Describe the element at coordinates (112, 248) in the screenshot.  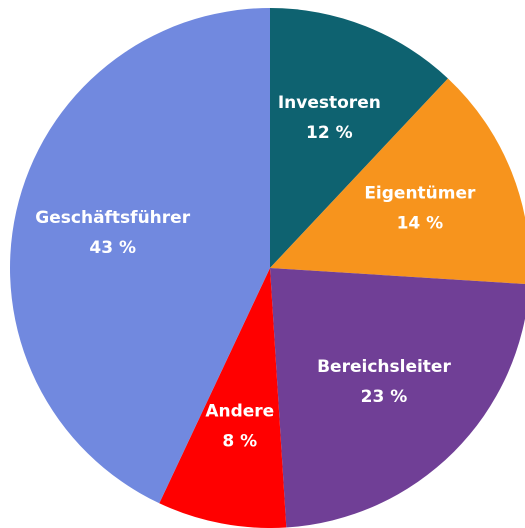
I see `slice-value-label: 43 %` at that location.